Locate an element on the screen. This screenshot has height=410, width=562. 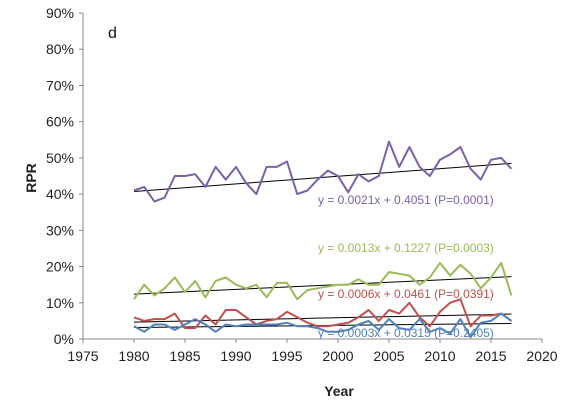
y-tick-label: 40% is located at coordinates (60, 194).